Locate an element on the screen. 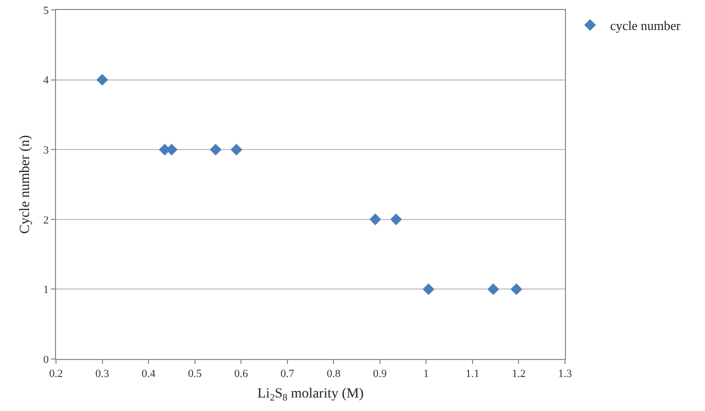 This screenshot has width=705, height=411. y-axis-title: Cycle number (n) is located at coordinates (25, 184).